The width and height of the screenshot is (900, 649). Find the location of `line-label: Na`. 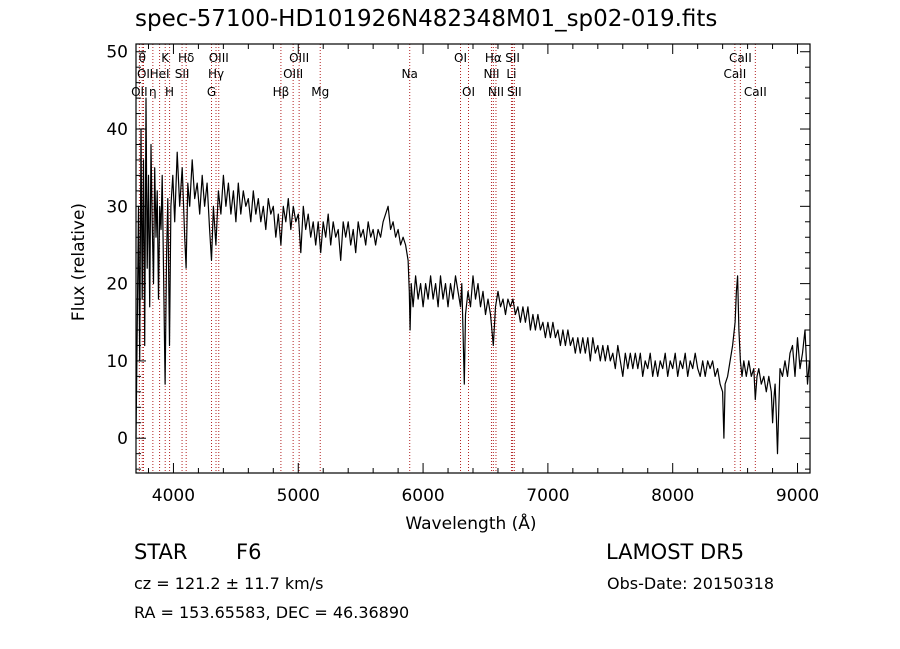

line-label: Na is located at coordinates (410, 74).